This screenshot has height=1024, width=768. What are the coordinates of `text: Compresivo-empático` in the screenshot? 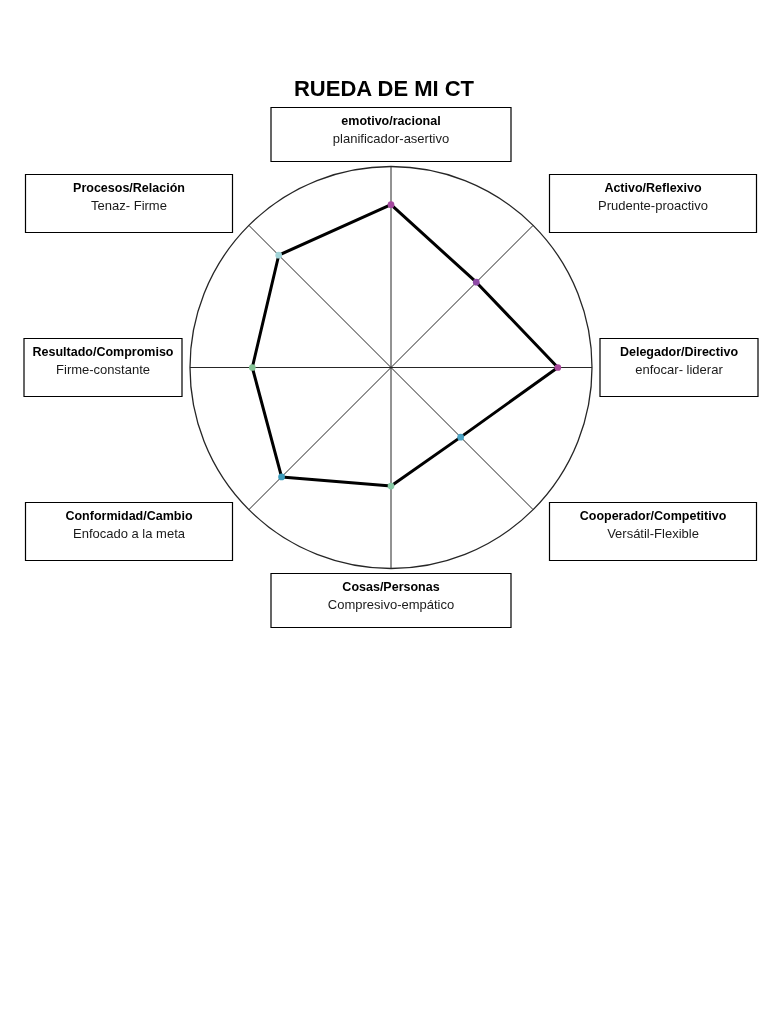 It's located at (391, 604).